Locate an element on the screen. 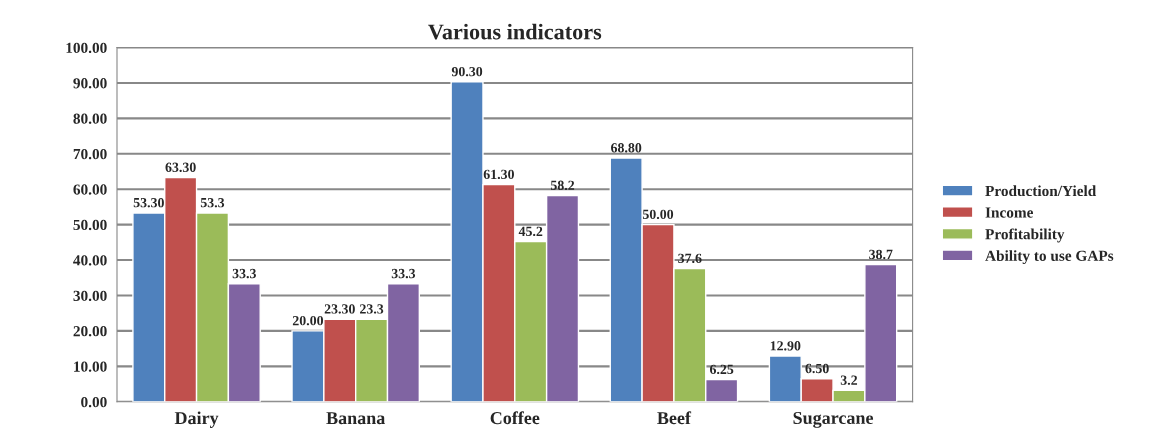  y-tick-label: 20.00 is located at coordinates (90, 331).